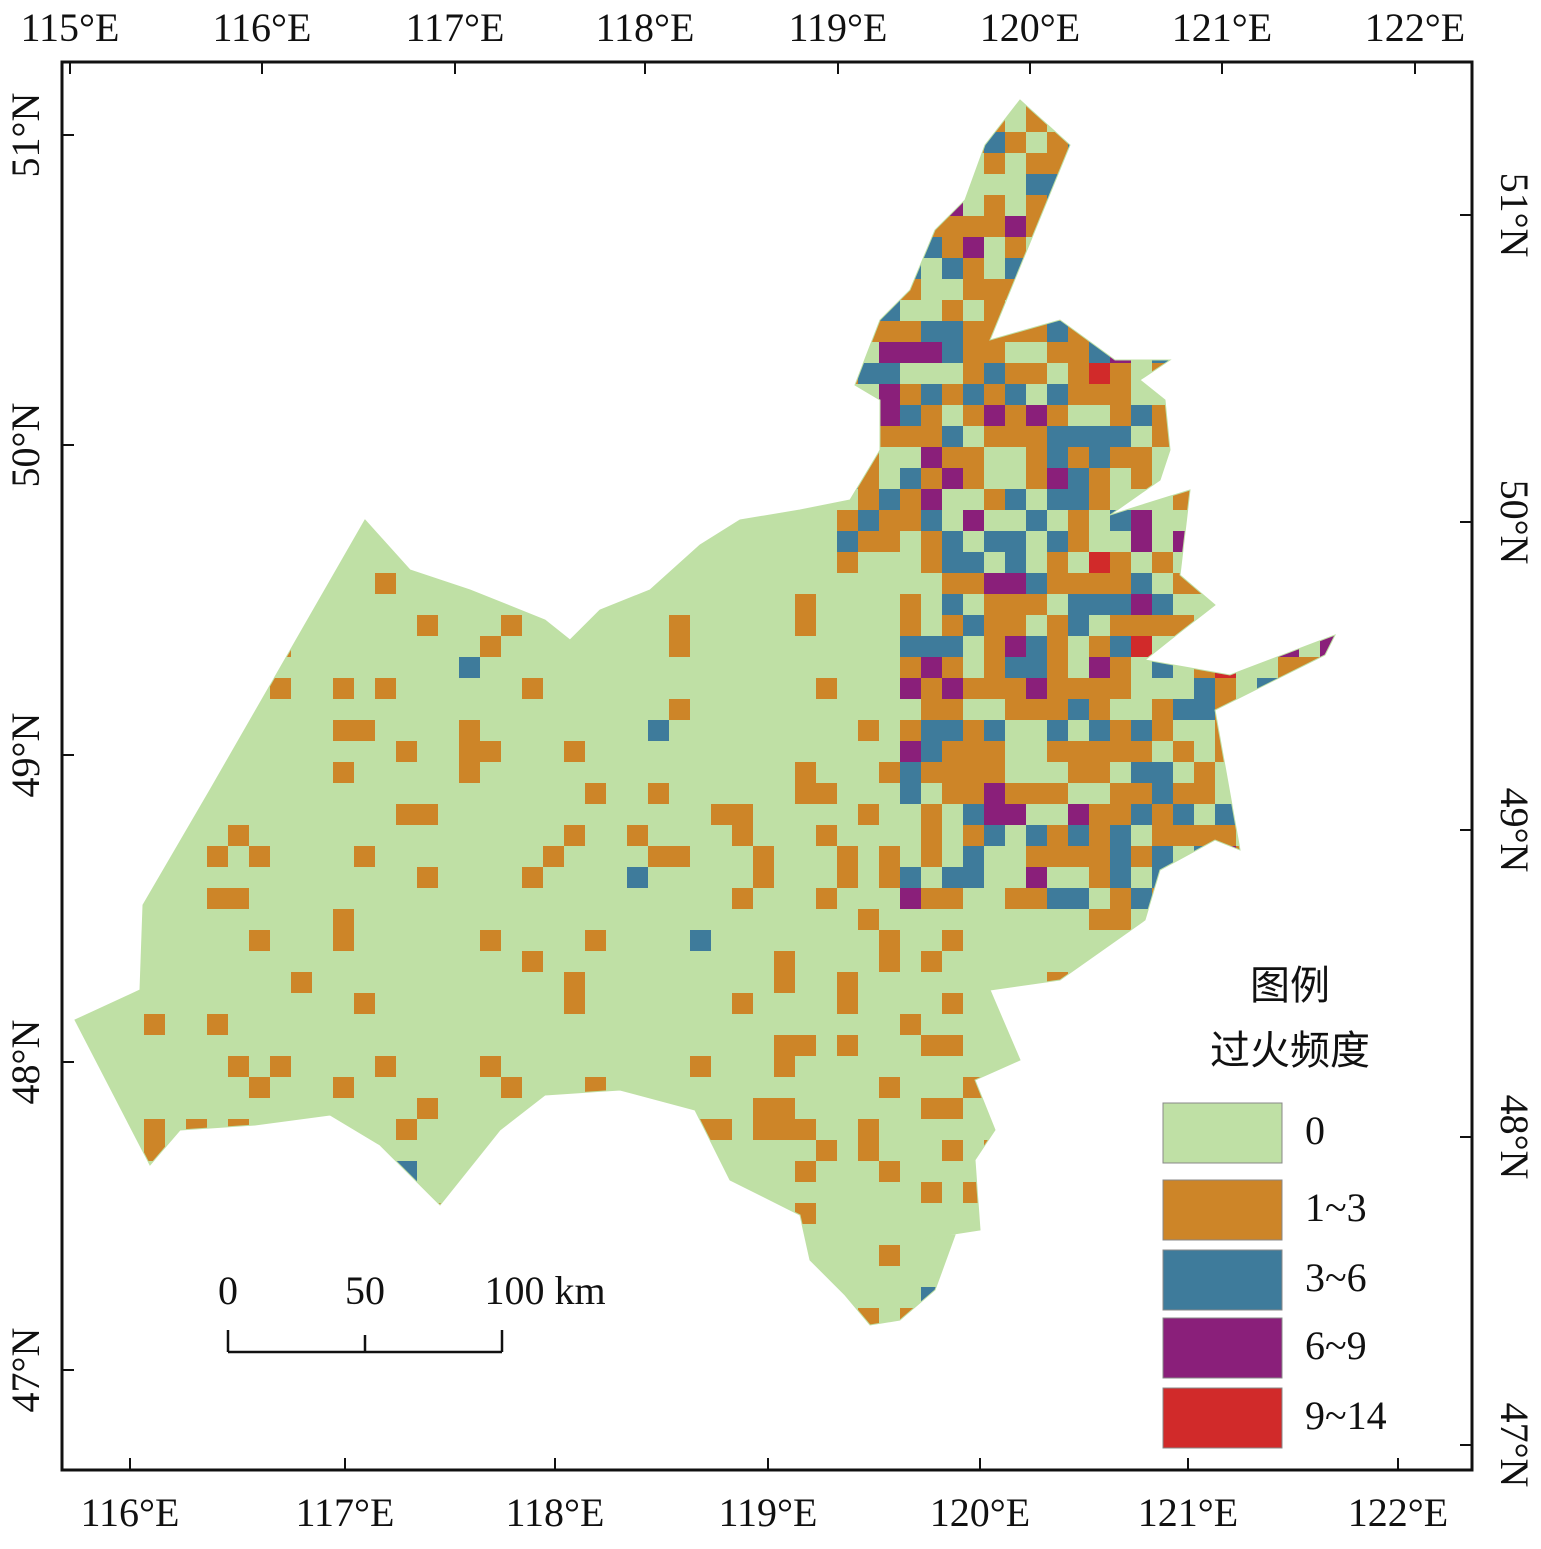 This screenshot has height=1549, width=1541. Describe the element at coordinates (1222, 1418) in the screenshot. I see `legend-swatch` at that location.